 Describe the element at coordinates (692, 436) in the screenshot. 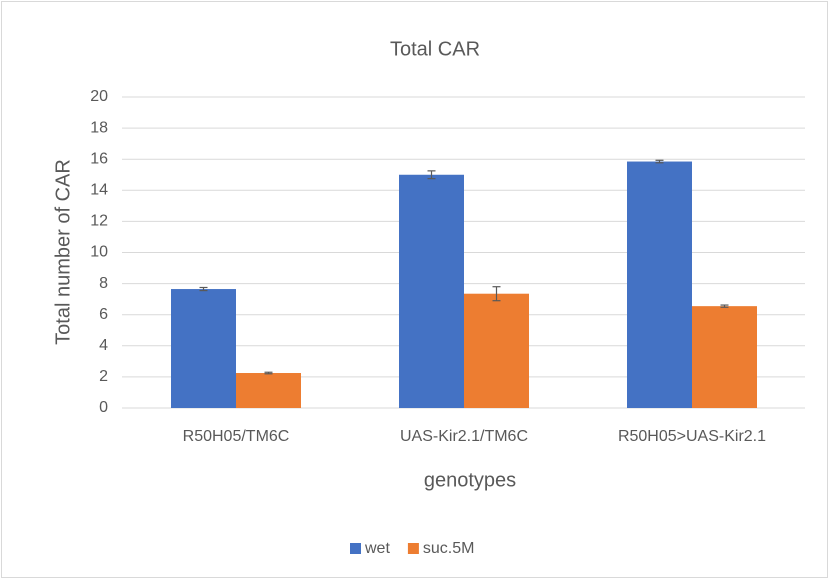

I see `x-tick-label: R50H05>UAS-Kir2.1` at that location.